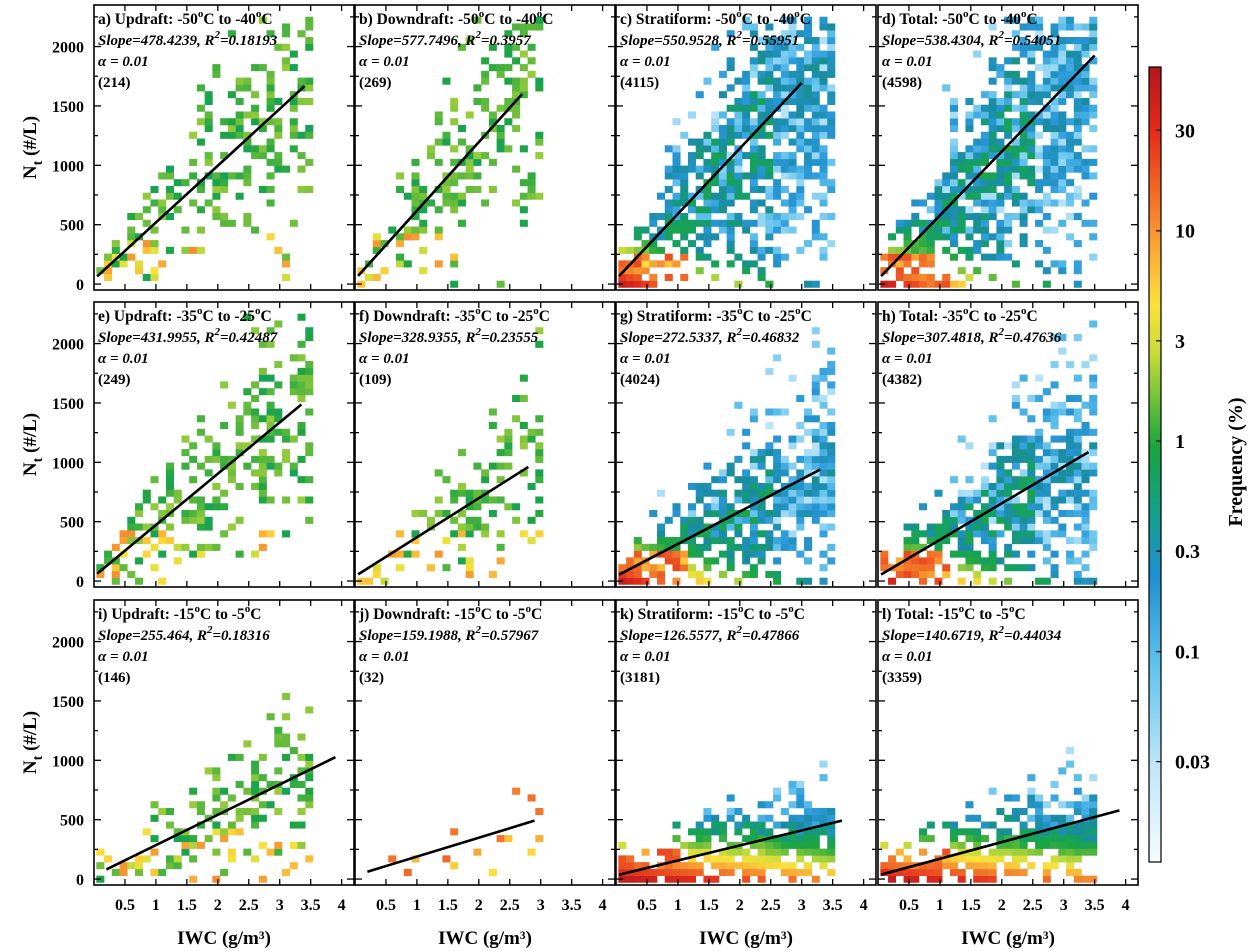  I want to click on x-axis-label: IWC (g/m³), so click(1008, 938).